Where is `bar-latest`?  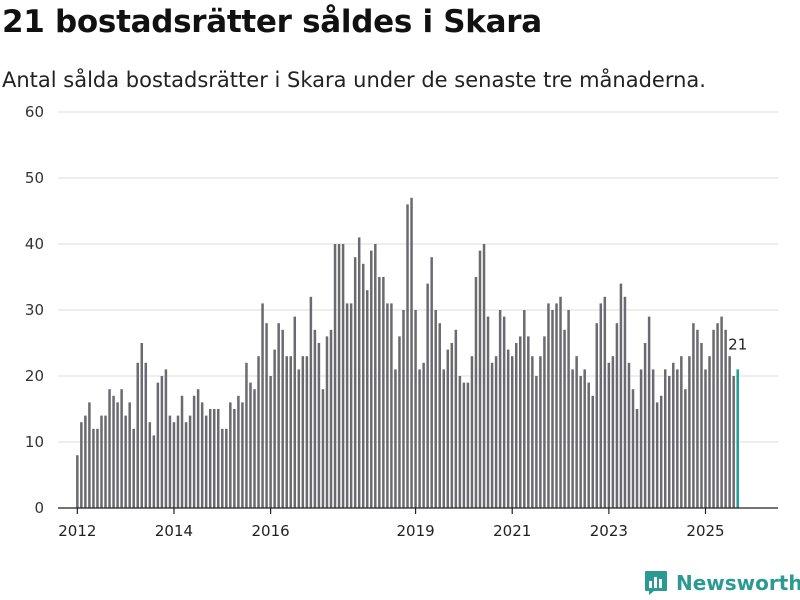 bar-latest is located at coordinates (737, 438).